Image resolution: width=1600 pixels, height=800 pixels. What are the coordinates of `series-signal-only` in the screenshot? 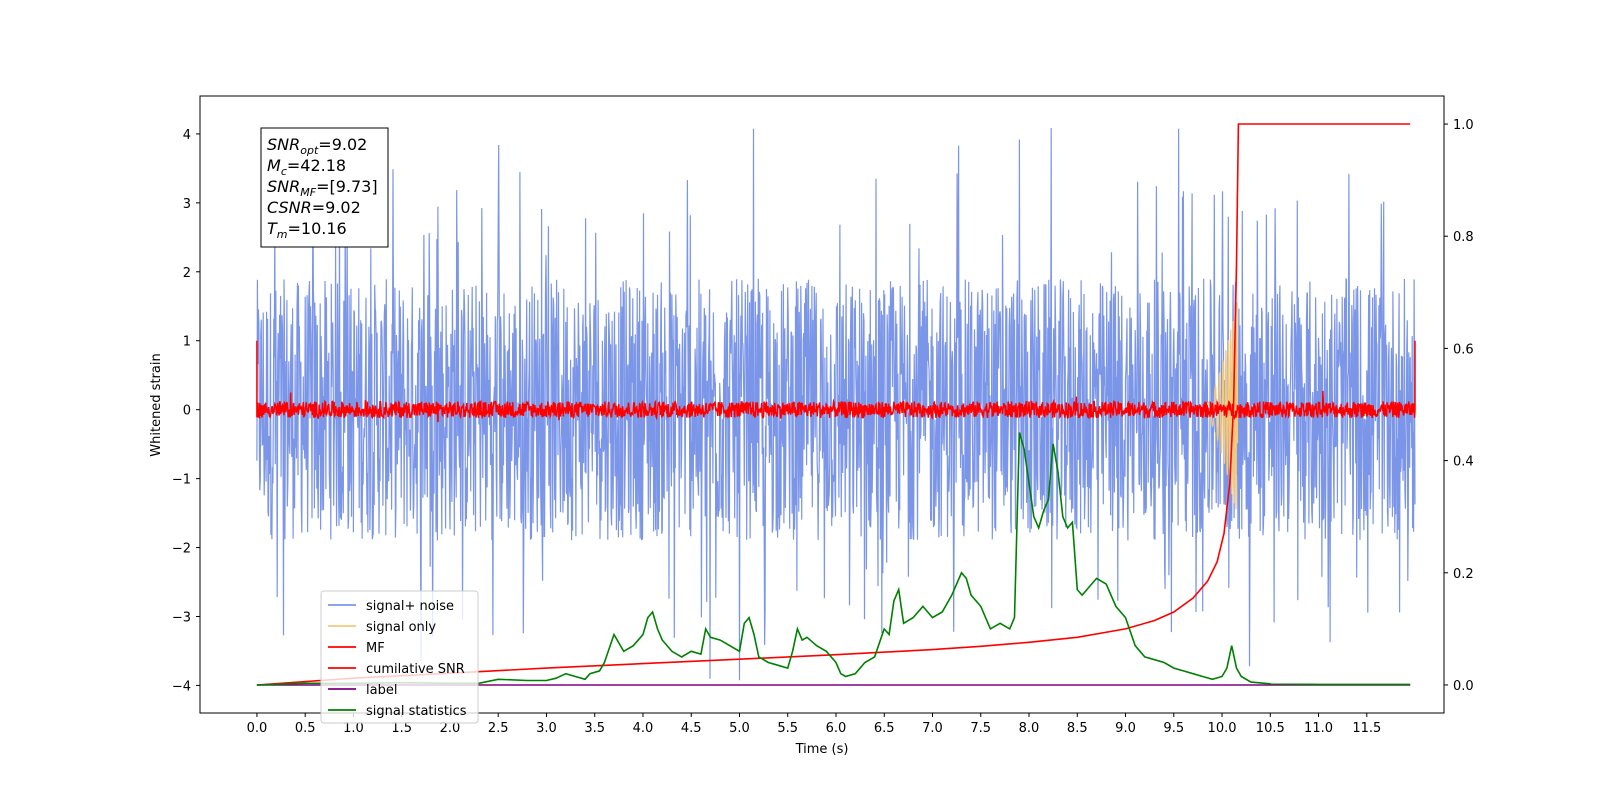 It's located at (1220, 406).